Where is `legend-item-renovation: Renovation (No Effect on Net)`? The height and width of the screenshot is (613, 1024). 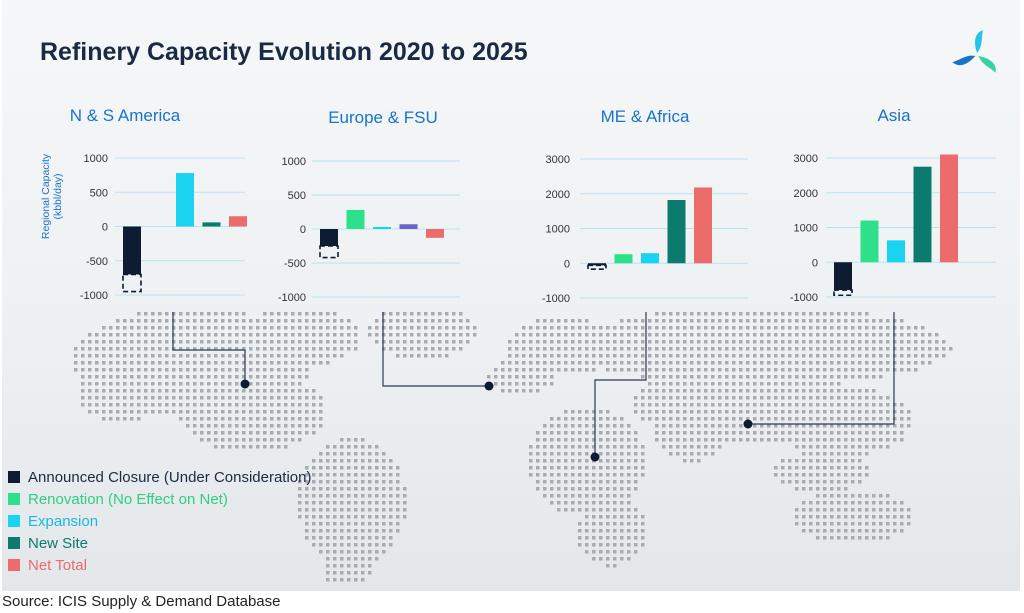
legend-item-renovation: Renovation (No Effect on Net) is located at coordinates (160, 499).